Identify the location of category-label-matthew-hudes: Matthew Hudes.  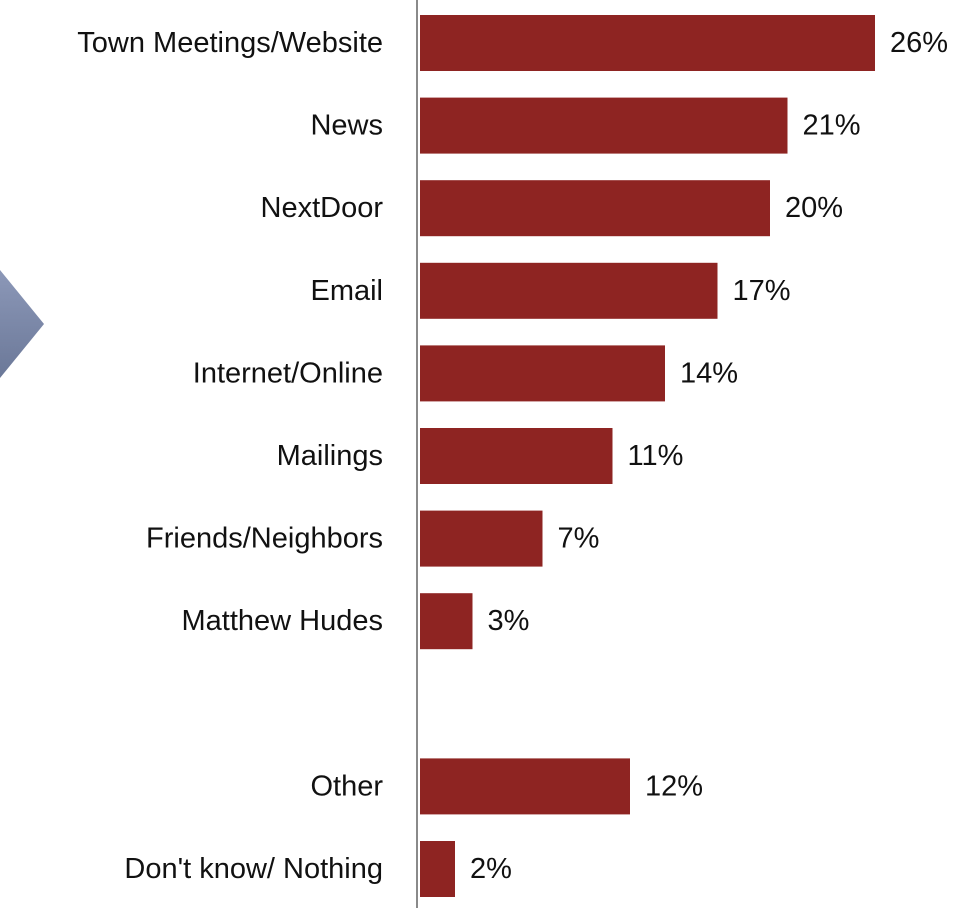
(283, 621).